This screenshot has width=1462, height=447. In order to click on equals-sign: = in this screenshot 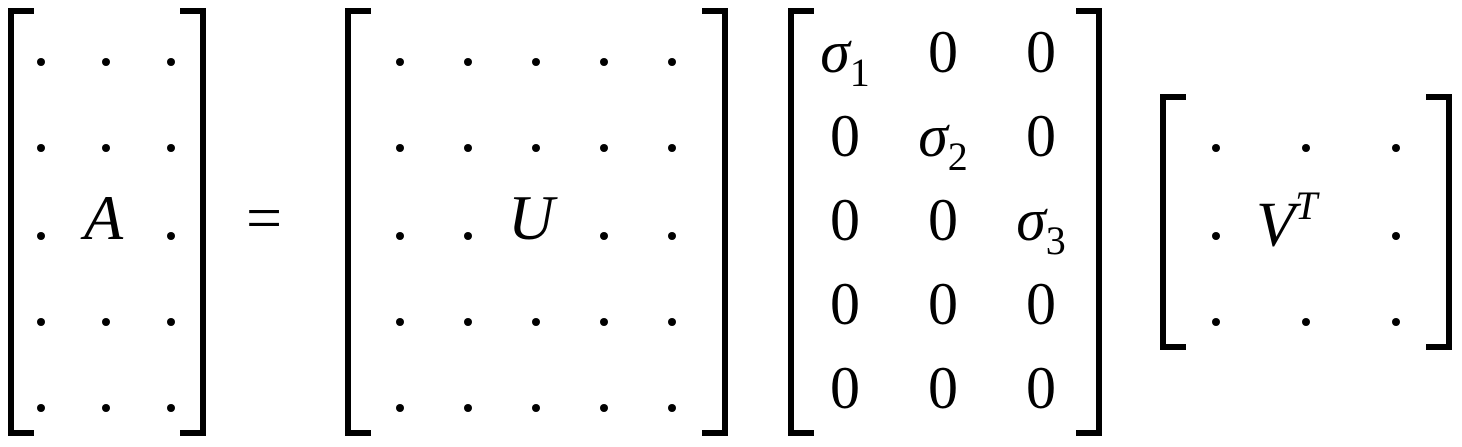, I will do `click(264, 217)`.